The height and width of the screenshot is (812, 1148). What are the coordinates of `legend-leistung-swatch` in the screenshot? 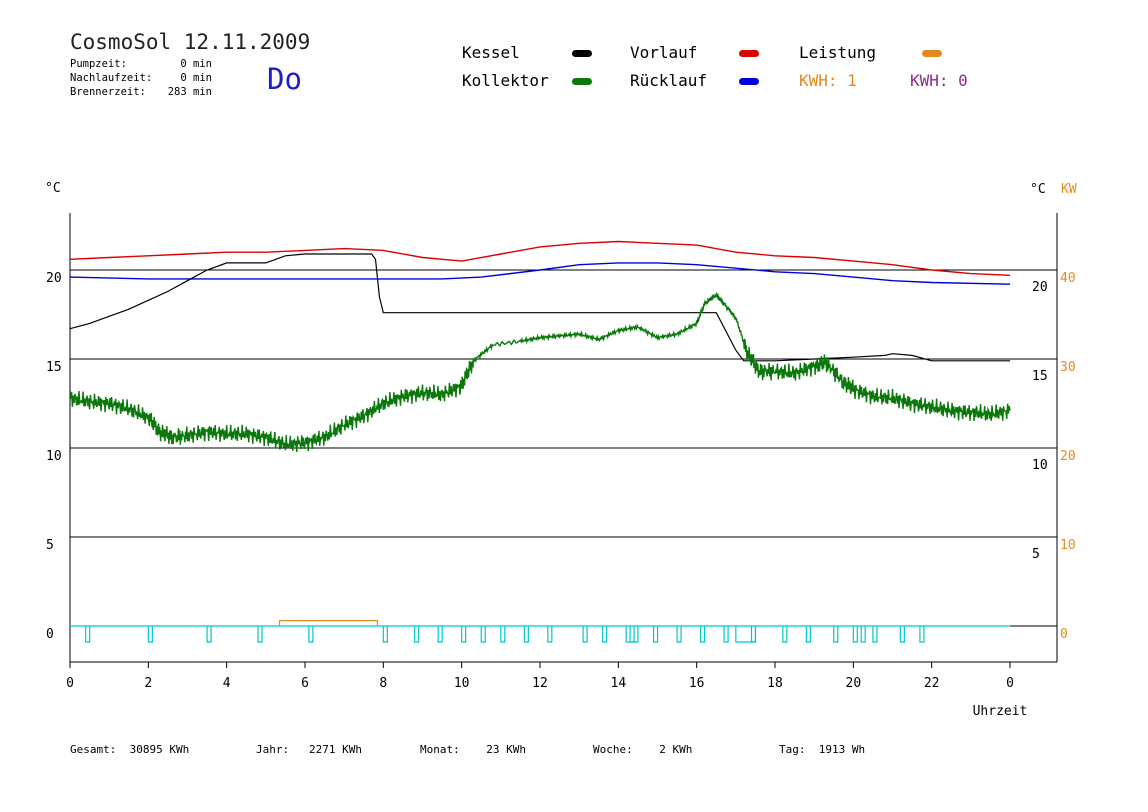 It's located at (932, 53).